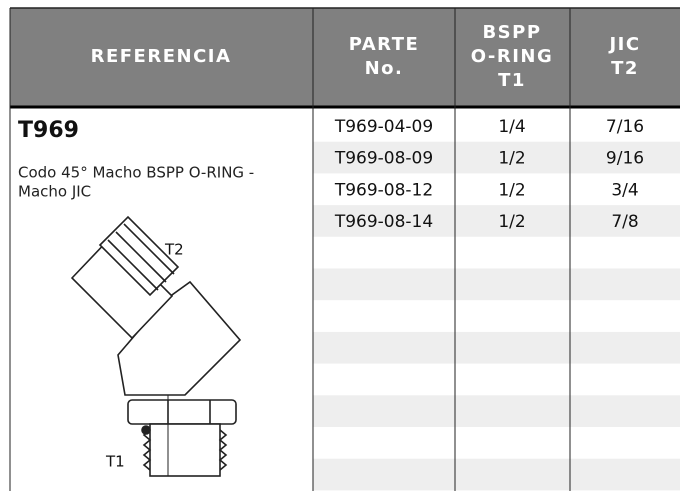 The height and width of the screenshot is (495, 680). I want to click on description: Codo 45° Macho BSPP O-RING -, so click(136, 173).